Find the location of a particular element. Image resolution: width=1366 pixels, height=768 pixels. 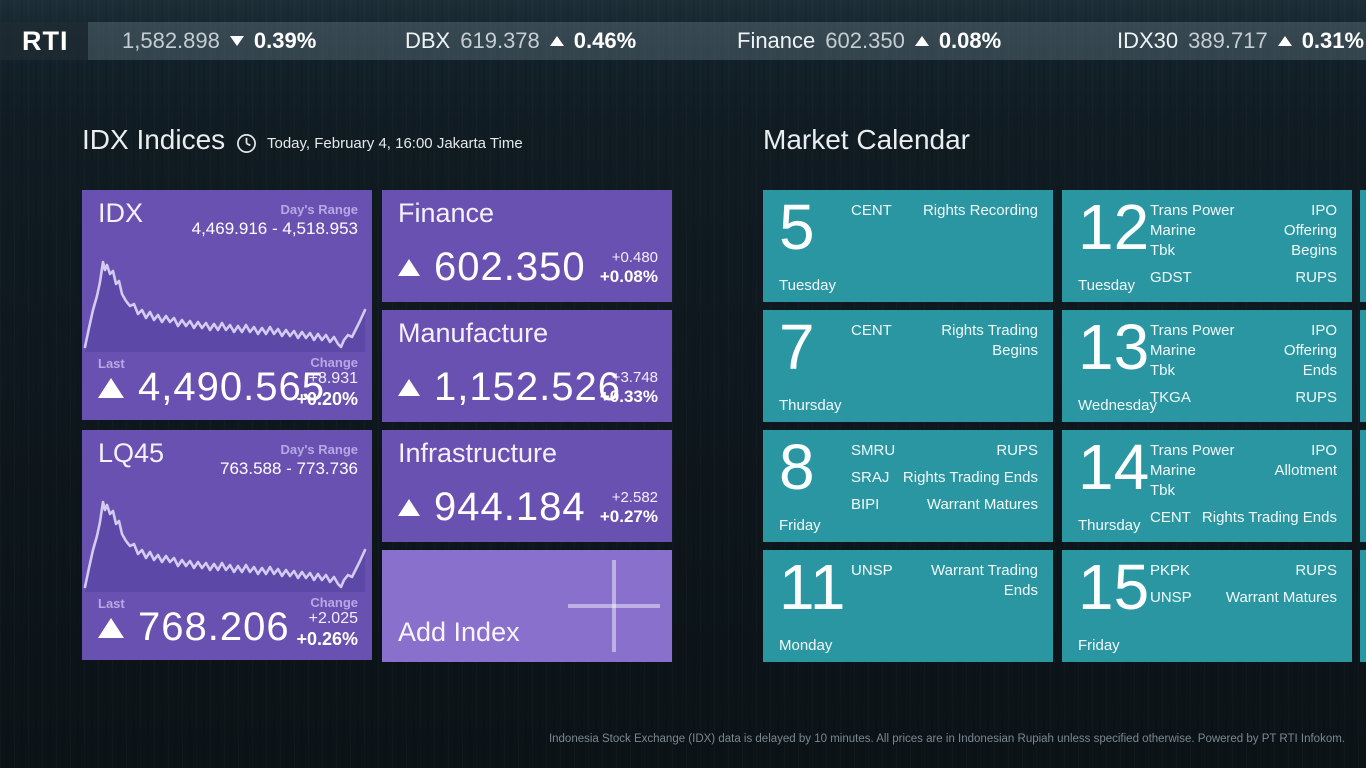

ticker-item-composite: 1,582.898 0.39% is located at coordinates (219, 41).